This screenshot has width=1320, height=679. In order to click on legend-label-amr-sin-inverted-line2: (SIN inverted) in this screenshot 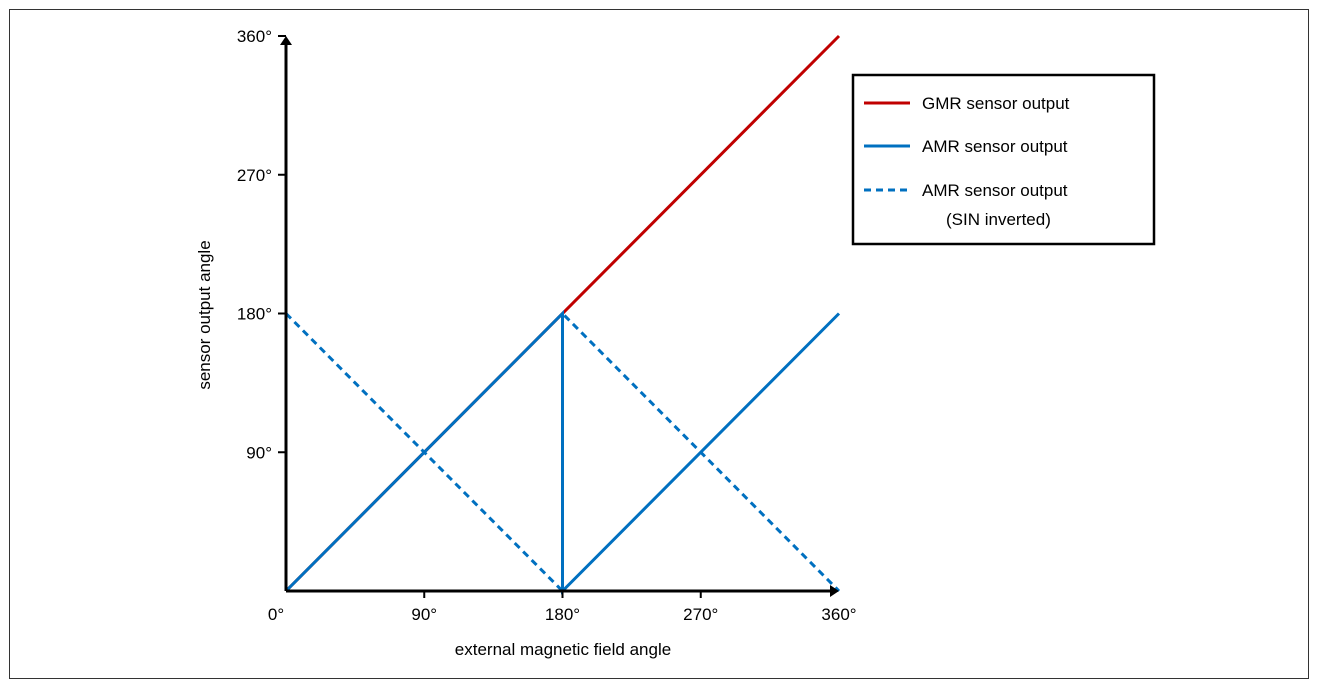, I will do `click(998, 219)`.